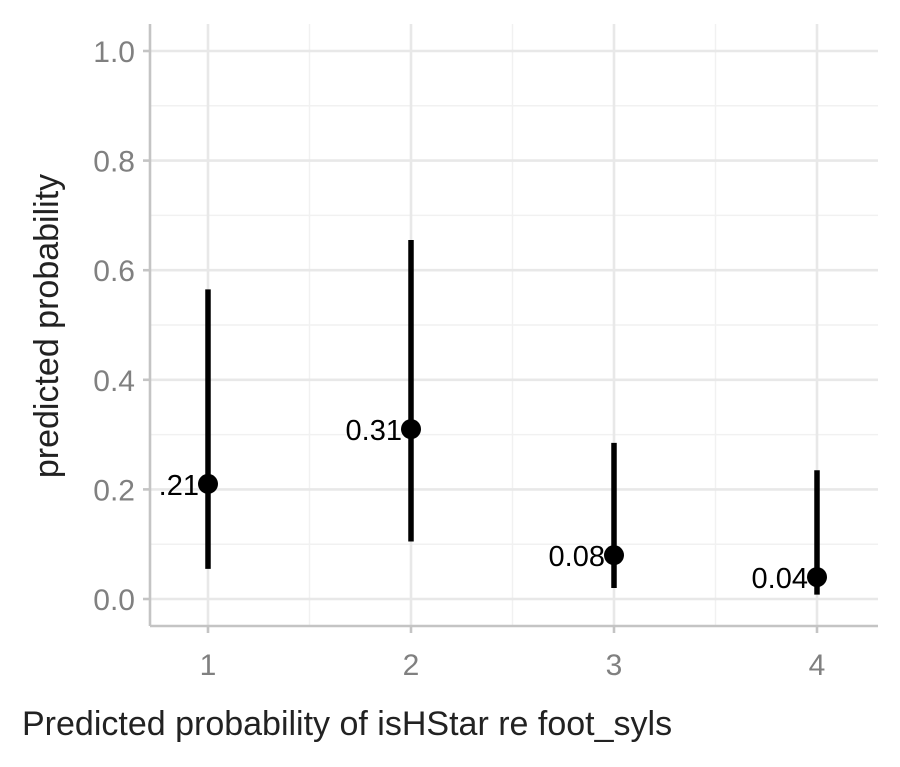 The image size is (900, 767). Describe the element at coordinates (114, 490) in the screenshot. I see `y-tick-label: 0.2` at that location.